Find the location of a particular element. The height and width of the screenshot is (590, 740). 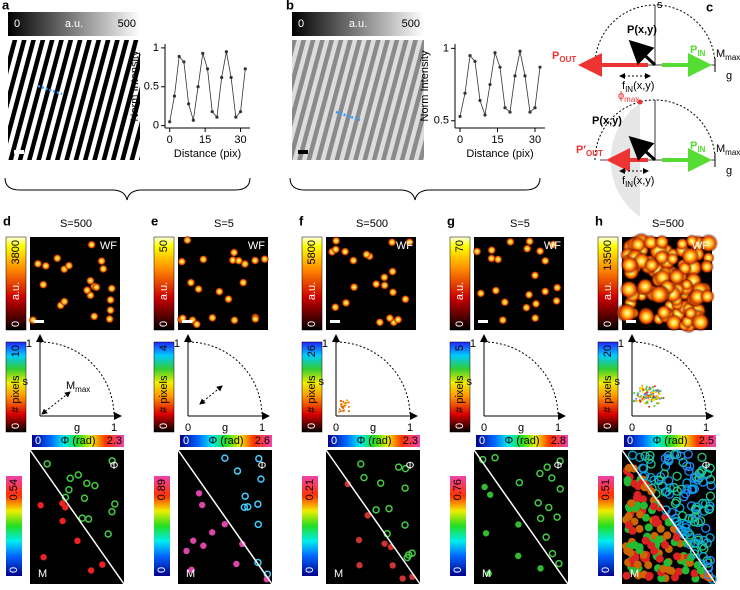

colorbar-label: # pixels is located at coordinates (16, 394).